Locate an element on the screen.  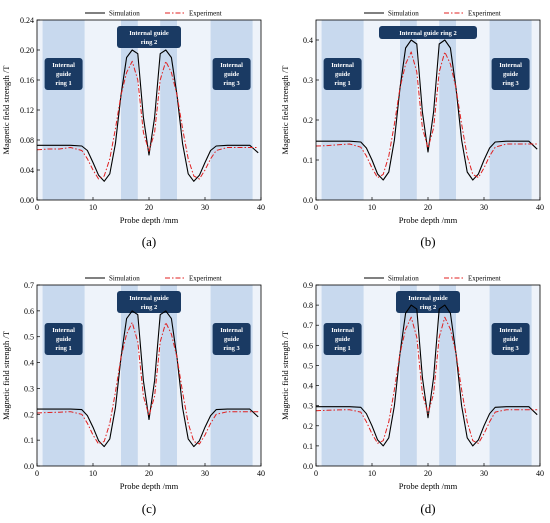
panel-label: (c) is located at coordinates (149, 508).